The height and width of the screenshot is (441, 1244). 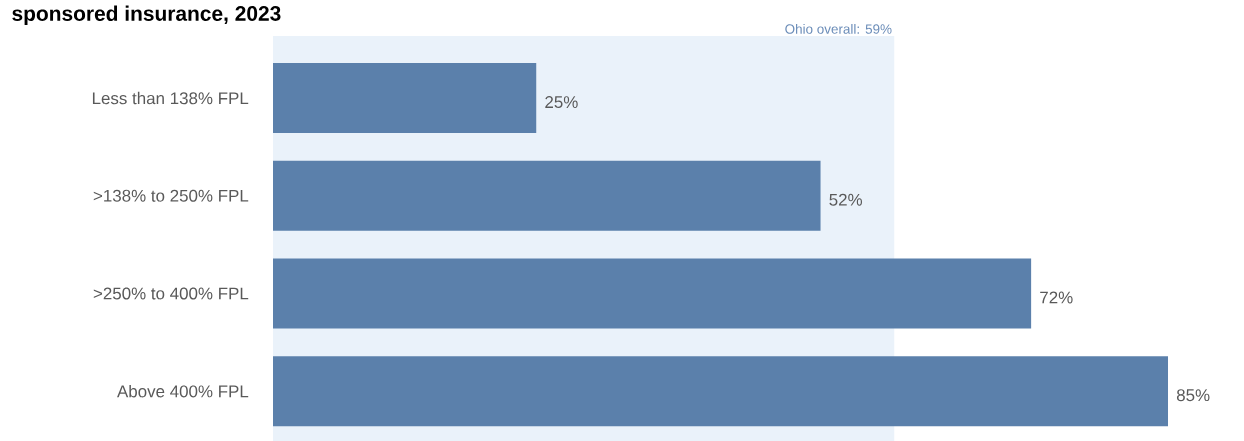 I want to click on y-tick-label: Above 400% FPL, so click(x=183, y=391).